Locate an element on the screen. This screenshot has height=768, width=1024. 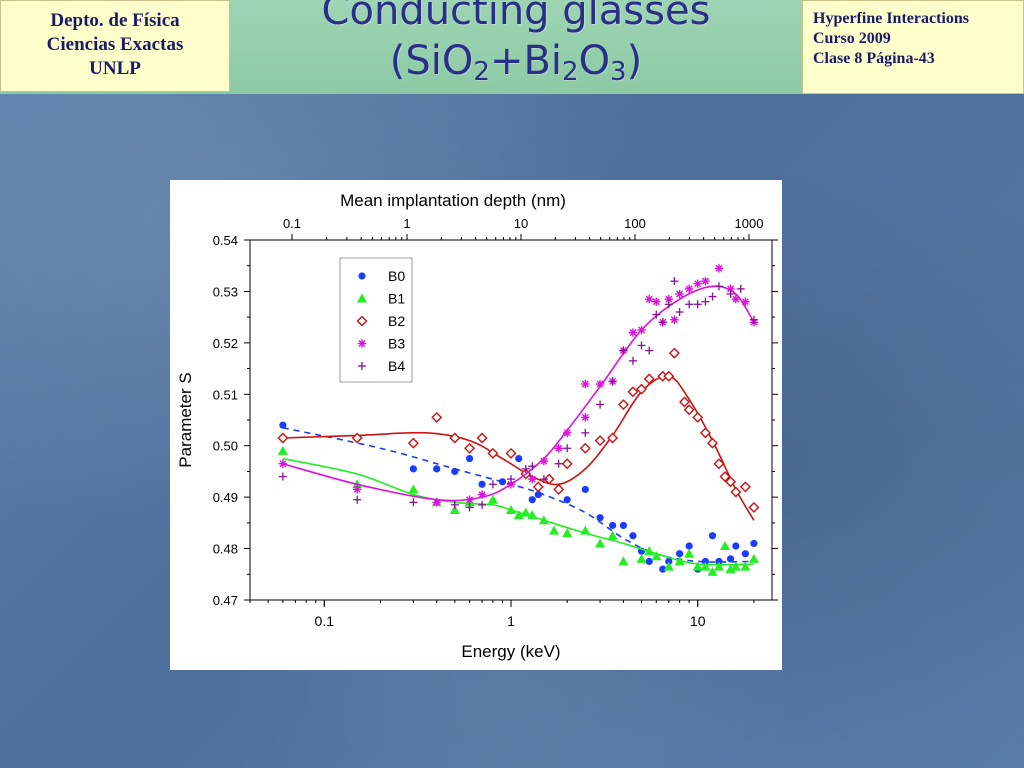
y-tick-label: 0.54 is located at coordinates (225, 240).